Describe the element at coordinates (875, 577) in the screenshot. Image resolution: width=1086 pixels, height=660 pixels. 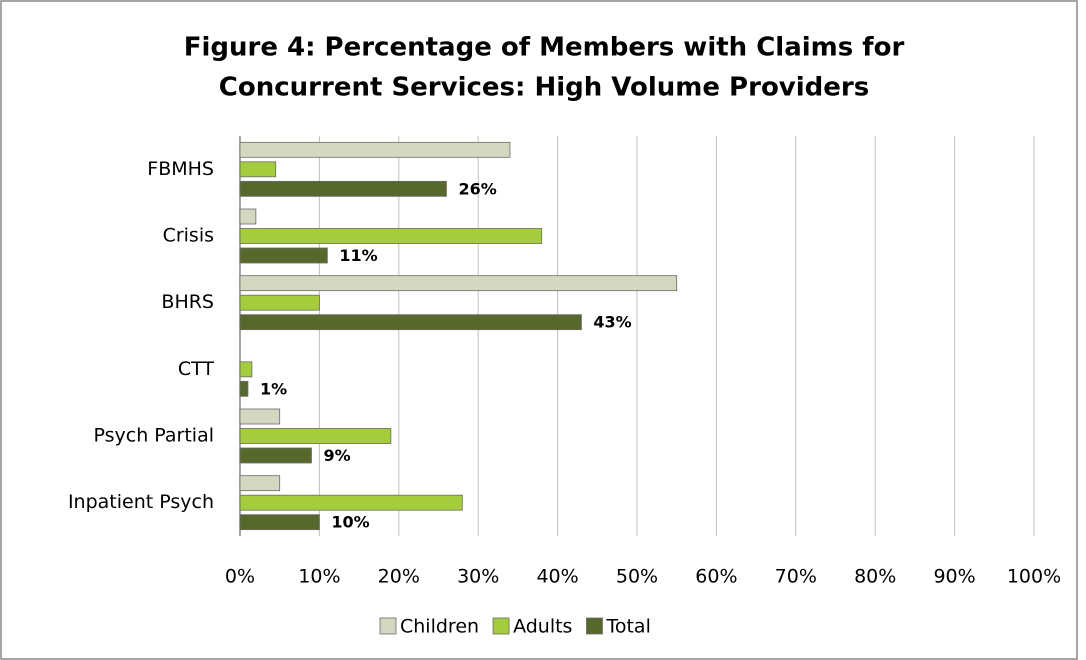
I see `x-tick-label: 80%` at that location.